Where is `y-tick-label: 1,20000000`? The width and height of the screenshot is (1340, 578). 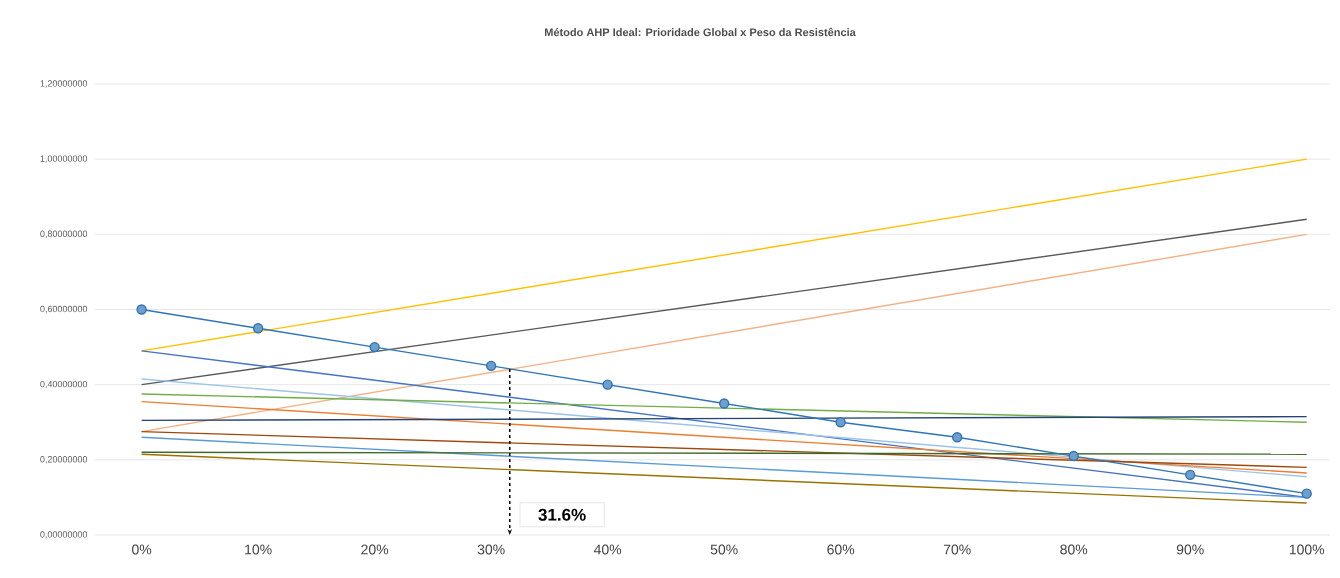
y-tick-label: 1,20000000 is located at coordinates (64, 84).